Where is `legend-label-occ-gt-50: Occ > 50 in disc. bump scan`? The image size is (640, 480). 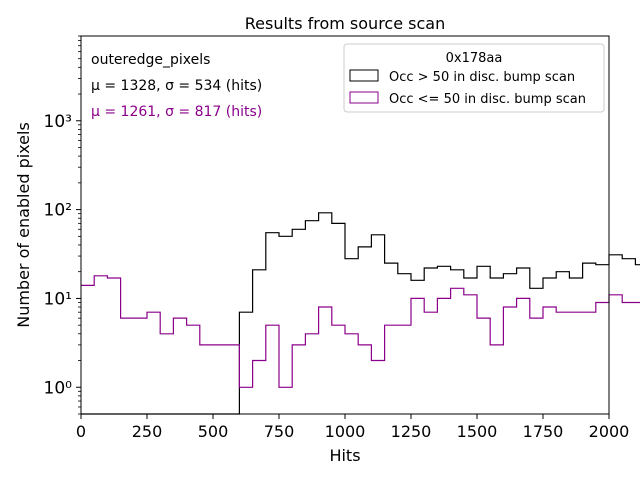 legend-label-occ-gt-50: Occ > 50 in disc. bump scan is located at coordinates (482, 77).